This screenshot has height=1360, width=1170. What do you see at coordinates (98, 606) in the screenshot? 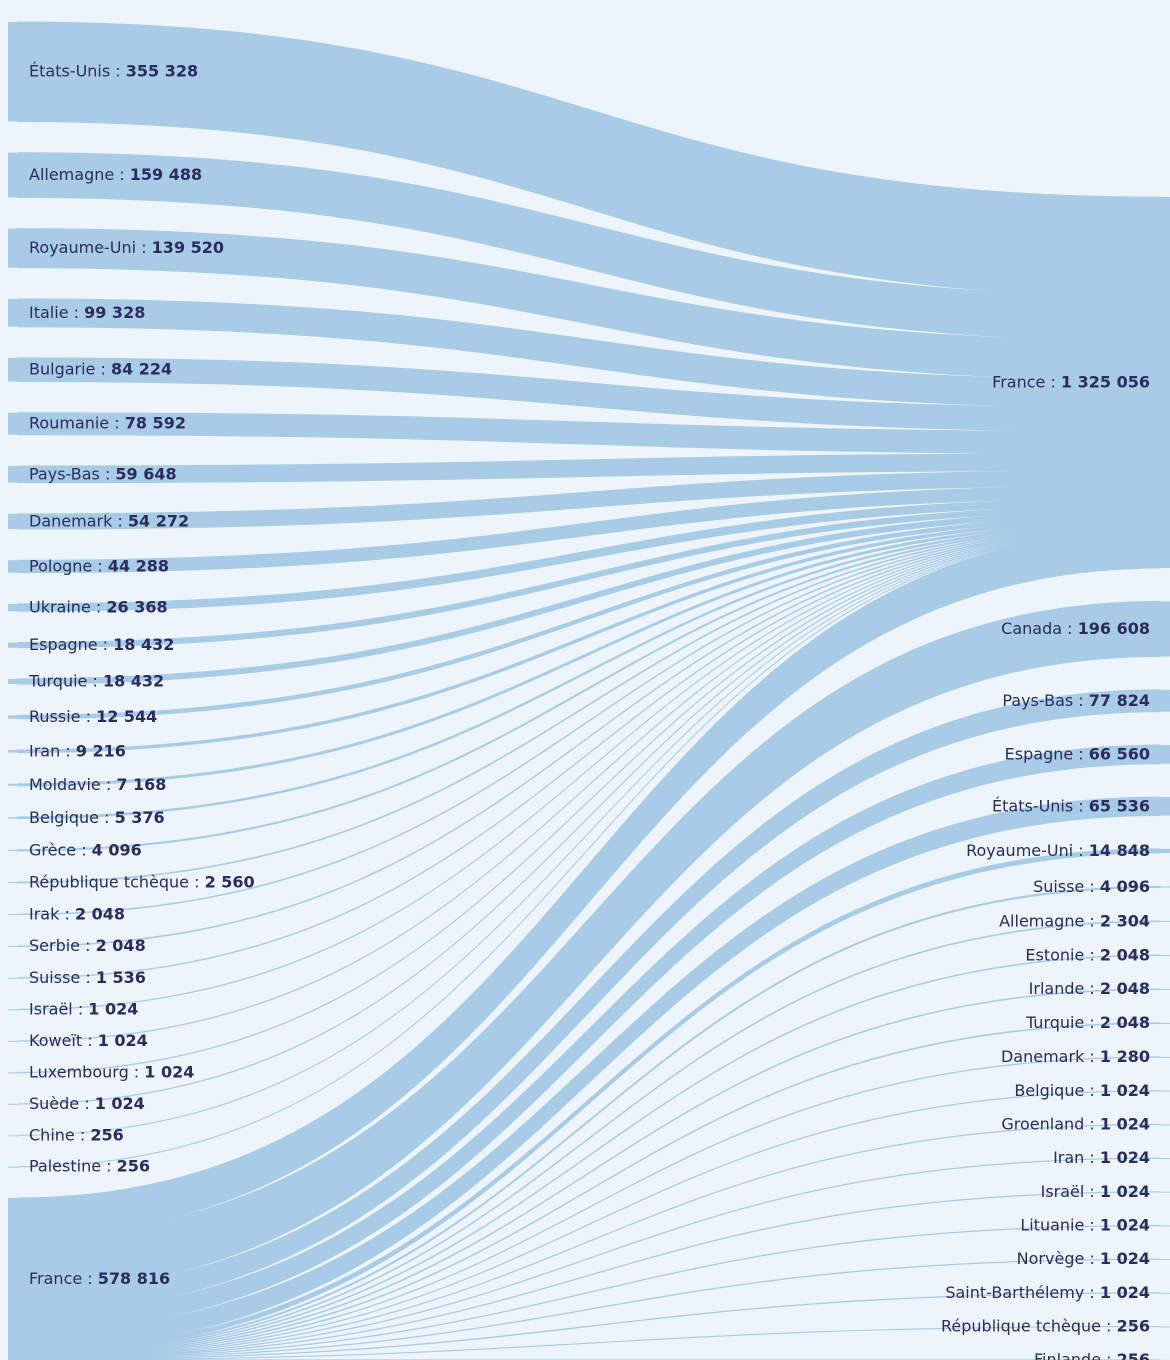
I see `node-label: Ukraine : 26 368` at bounding box center [98, 606].